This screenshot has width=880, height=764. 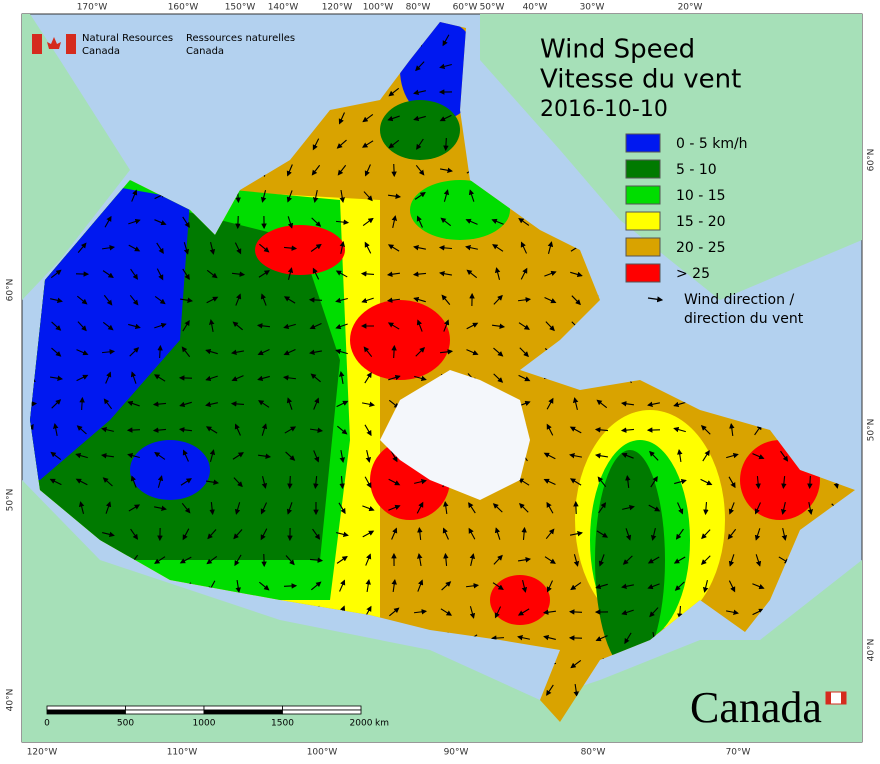 I want to click on lon-label: 110°W, so click(x=182, y=753).